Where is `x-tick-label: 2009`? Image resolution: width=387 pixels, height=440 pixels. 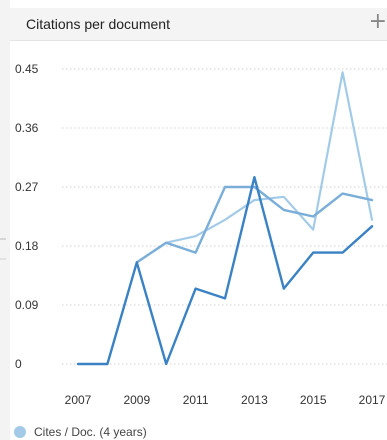
x-tick-label: 2009 is located at coordinates (136, 400).